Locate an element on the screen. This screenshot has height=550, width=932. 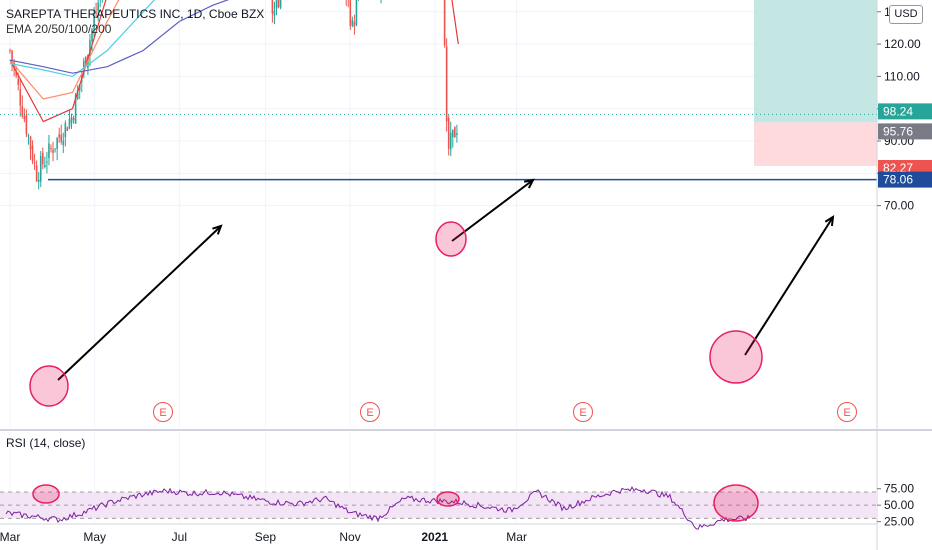
price-tag-support is located at coordinates (905, 179).